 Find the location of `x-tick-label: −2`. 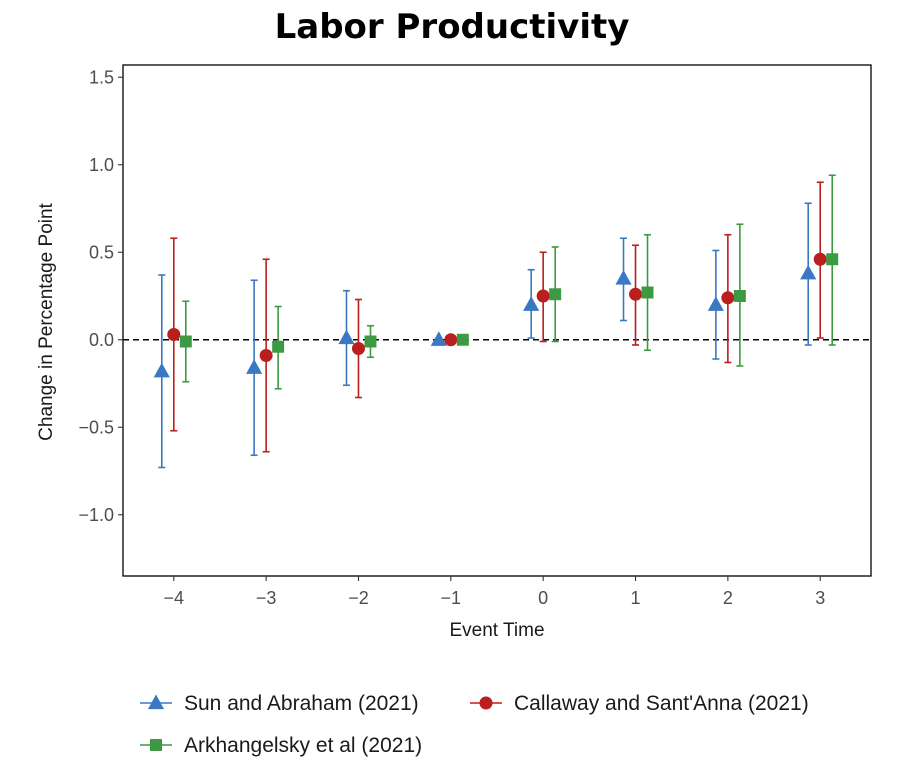

x-tick-label: −2 is located at coordinates (358, 598).